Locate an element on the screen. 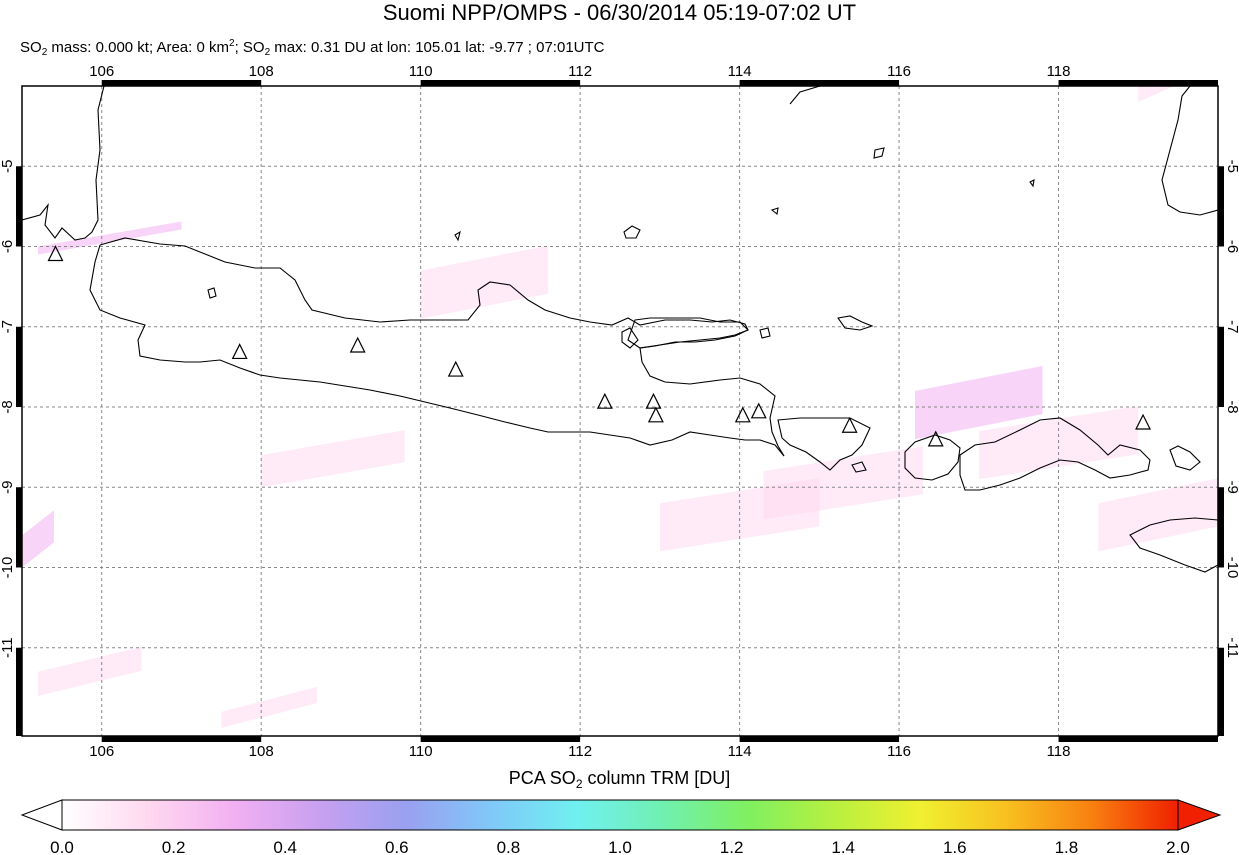 The width and height of the screenshot is (1239, 855). lon-label-bottom-118: 118 is located at coordinates (1059, 751).